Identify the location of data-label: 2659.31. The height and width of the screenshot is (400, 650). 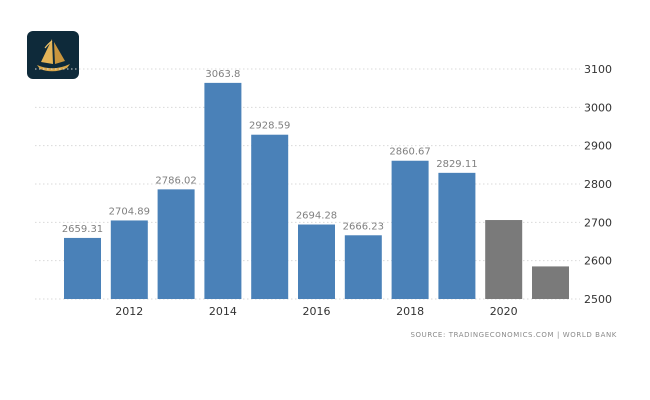
(82, 229).